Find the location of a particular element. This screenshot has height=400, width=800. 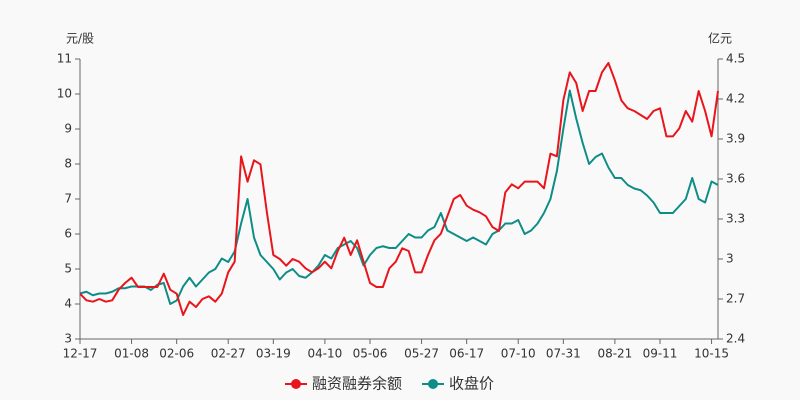

y2-tick-label: 2.7 is located at coordinates (735, 299).